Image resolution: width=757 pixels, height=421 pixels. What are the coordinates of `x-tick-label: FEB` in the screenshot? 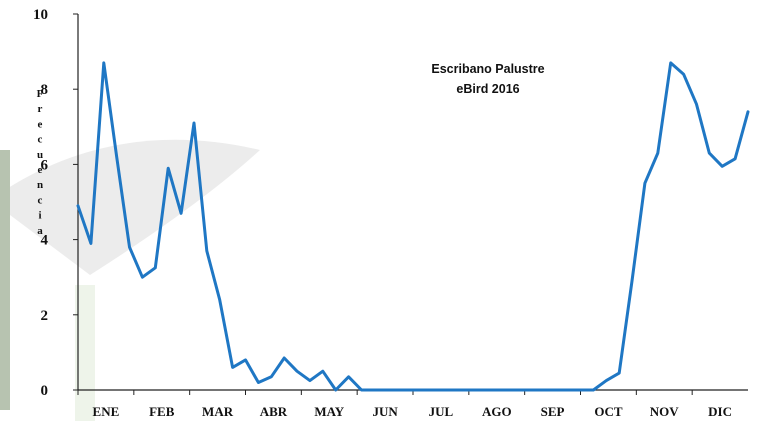 It's located at (162, 411).